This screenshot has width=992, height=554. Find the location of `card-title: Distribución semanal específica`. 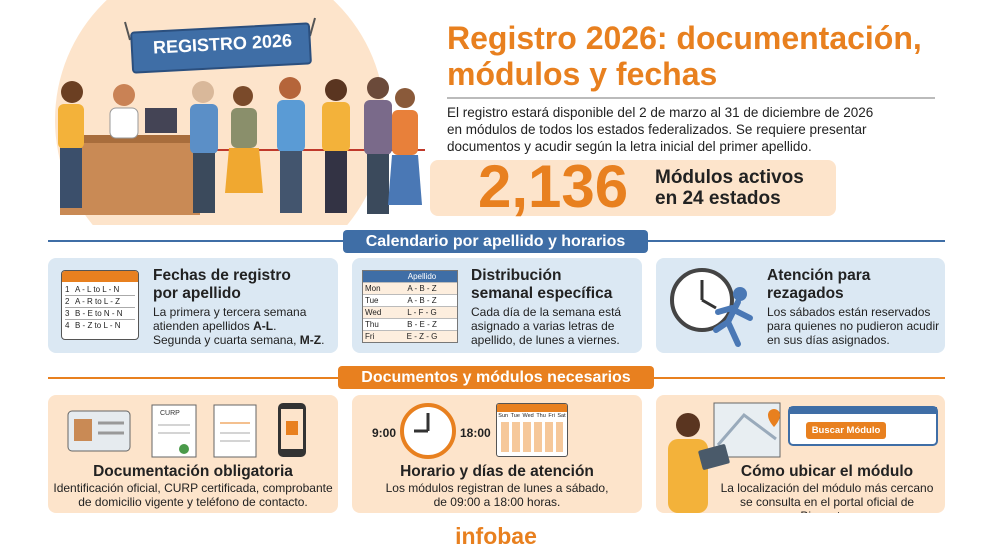

card-title: Distribución semanal específica is located at coordinates (541, 285).